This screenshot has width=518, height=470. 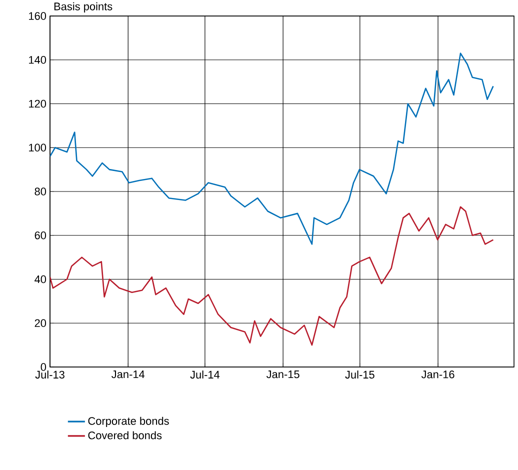 I want to click on y-tick-label: 0, so click(x=43, y=367).